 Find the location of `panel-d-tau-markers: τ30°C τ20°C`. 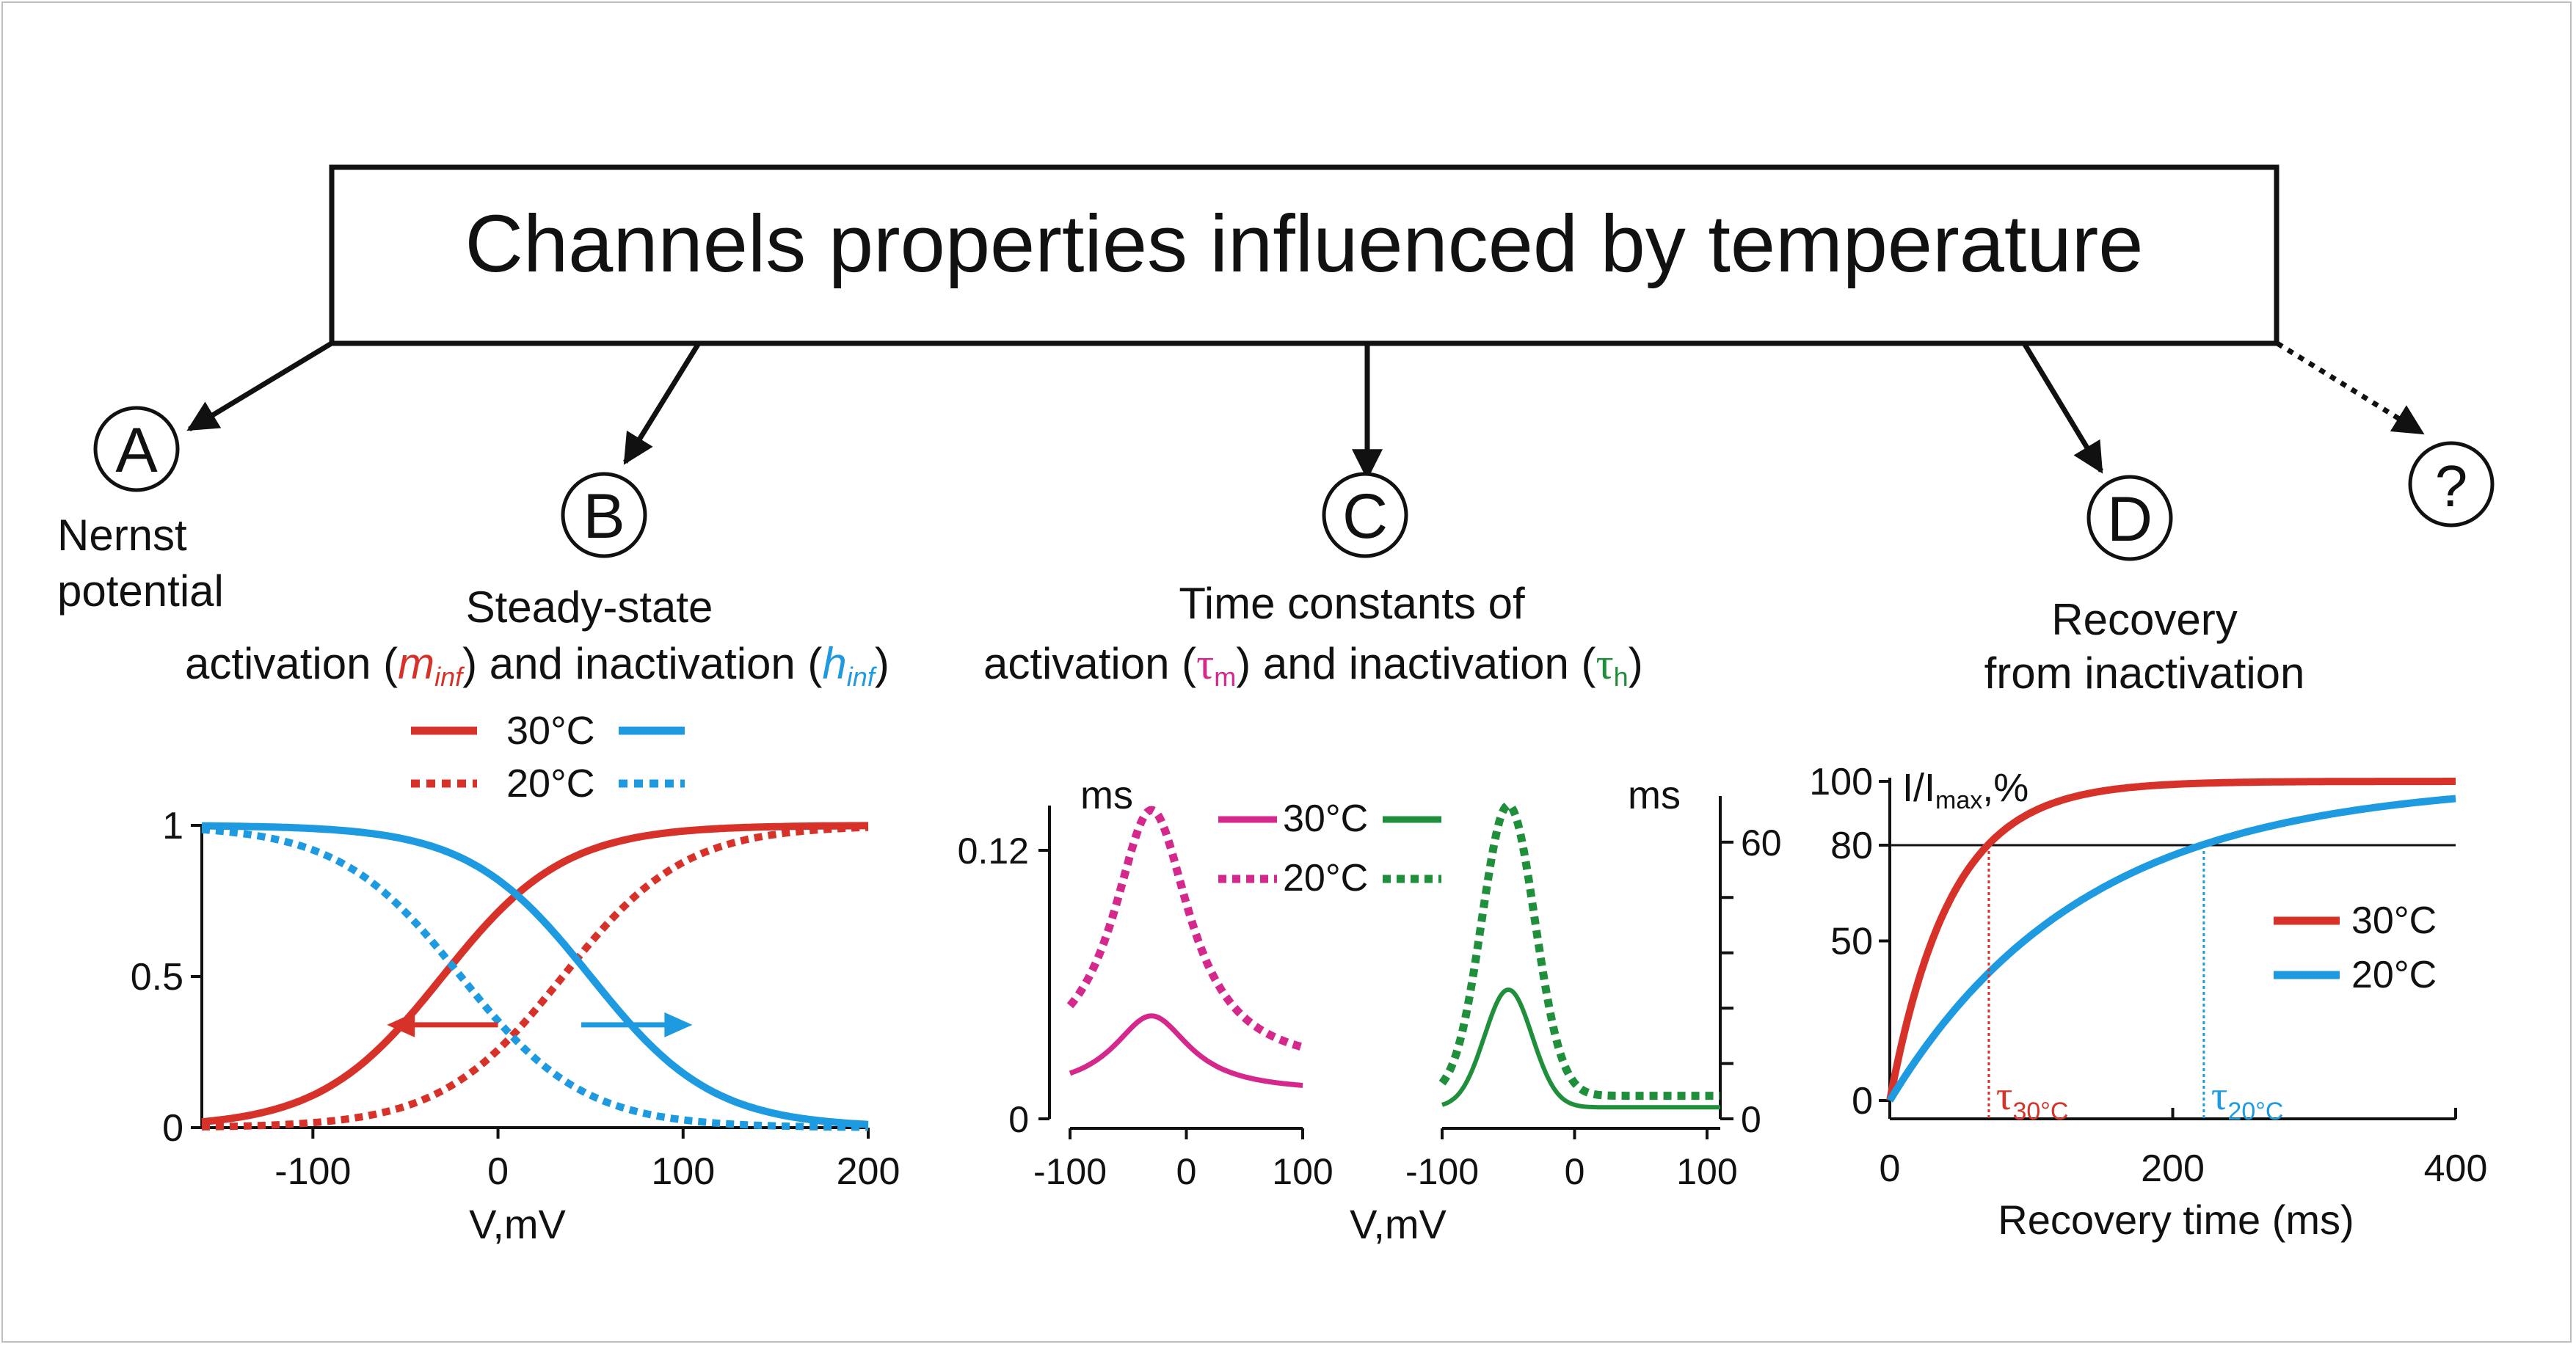

panel-d-tau-markers: τ30°C τ20°C is located at coordinates (2135, 985).